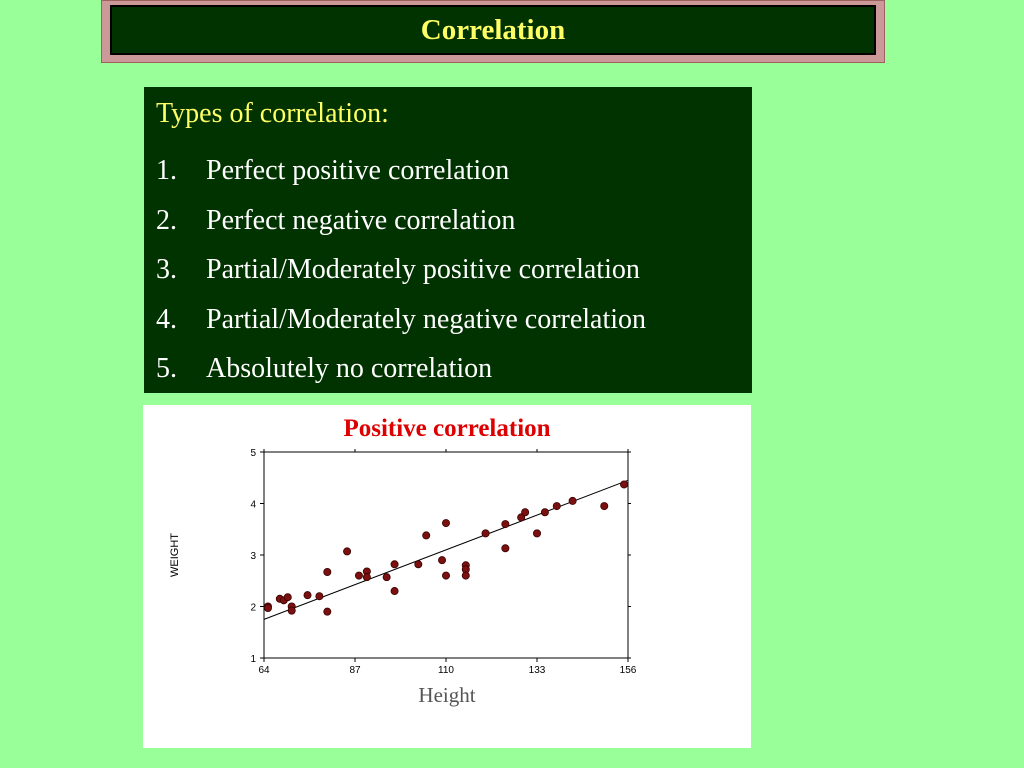 This screenshot has width=1024, height=768. I want to click on trend-line, so click(446, 549).